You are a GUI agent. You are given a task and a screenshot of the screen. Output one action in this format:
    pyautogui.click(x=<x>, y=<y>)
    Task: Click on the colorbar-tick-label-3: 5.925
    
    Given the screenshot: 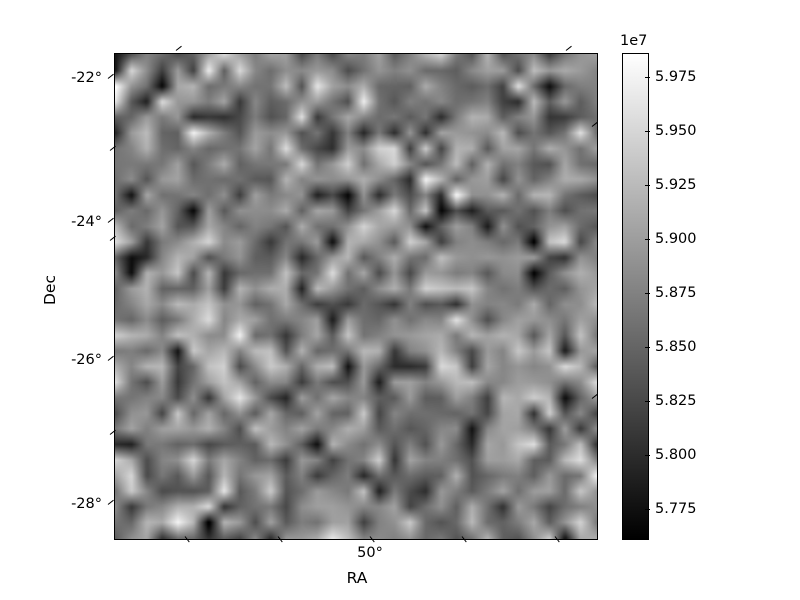 What is the action you would take?
    pyautogui.click(x=676, y=185)
    